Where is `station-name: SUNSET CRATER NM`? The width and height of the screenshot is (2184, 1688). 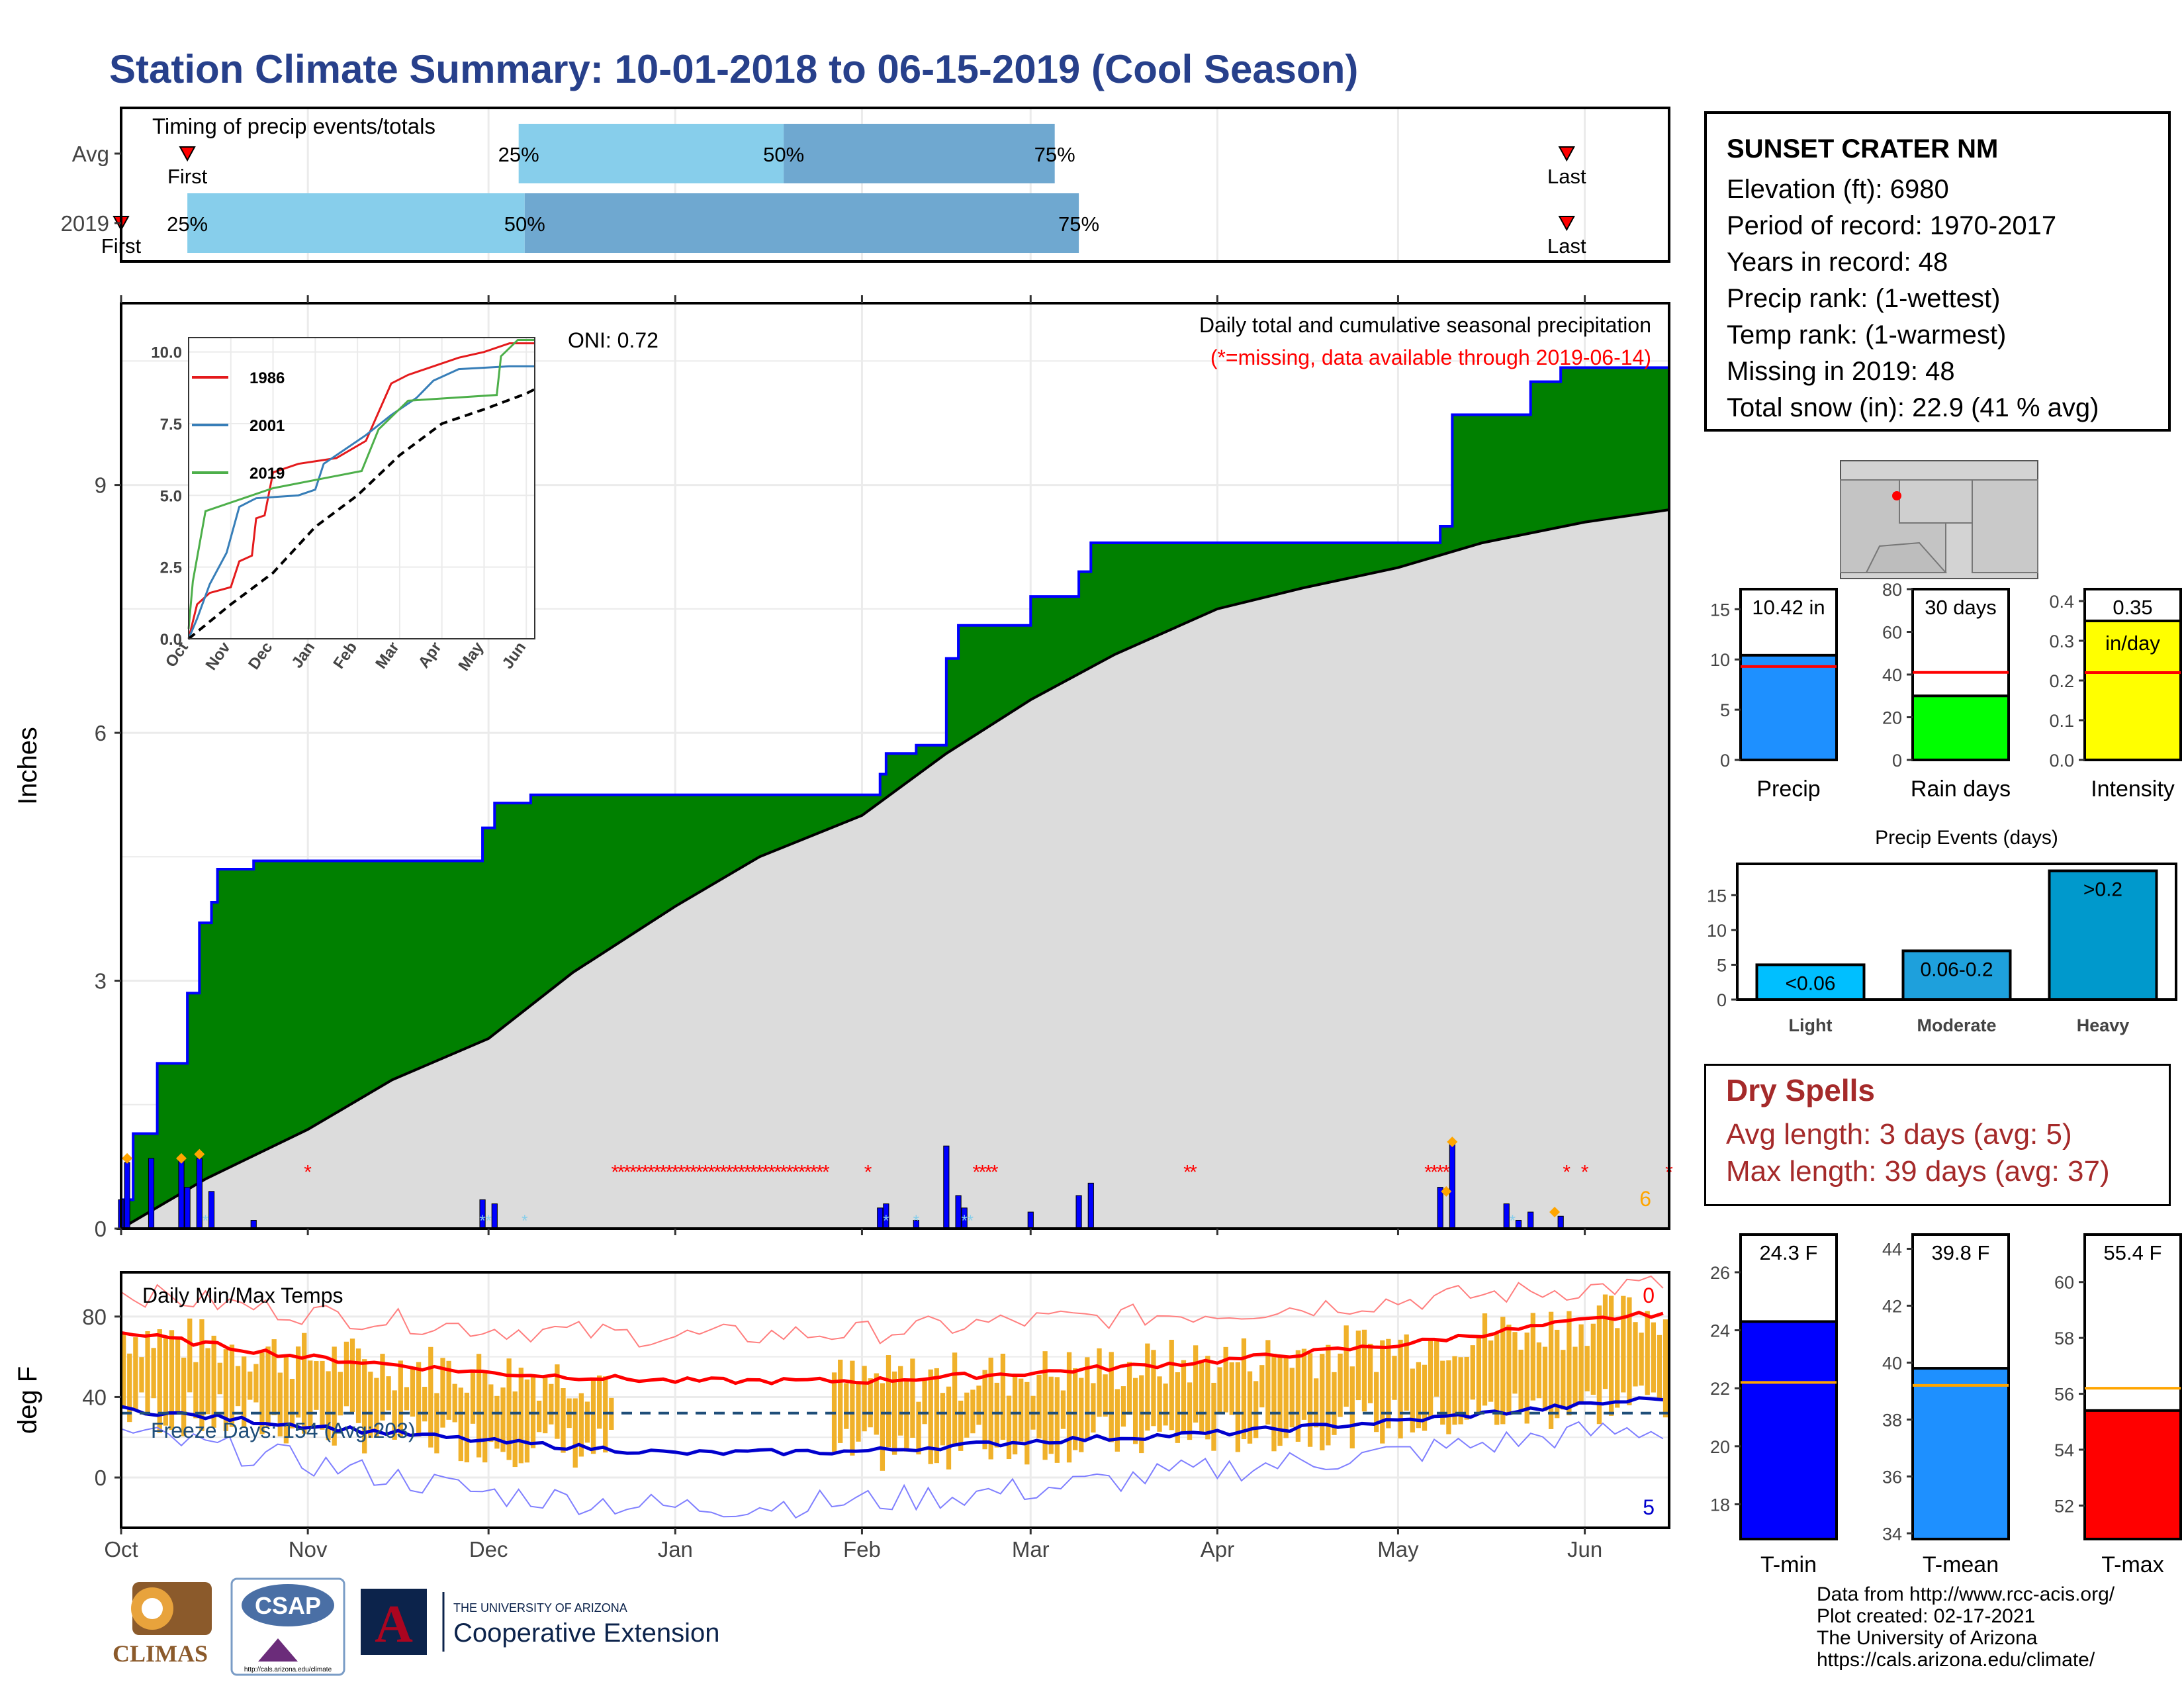
station-name: SUNSET CRATER NM is located at coordinates (1863, 149).